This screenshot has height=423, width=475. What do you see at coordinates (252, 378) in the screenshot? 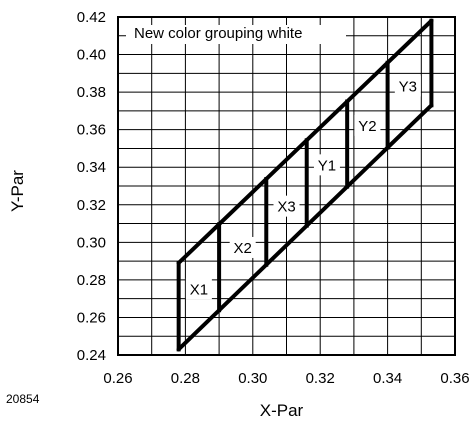
I see `x-tick-label: 0.30` at bounding box center [252, 378].